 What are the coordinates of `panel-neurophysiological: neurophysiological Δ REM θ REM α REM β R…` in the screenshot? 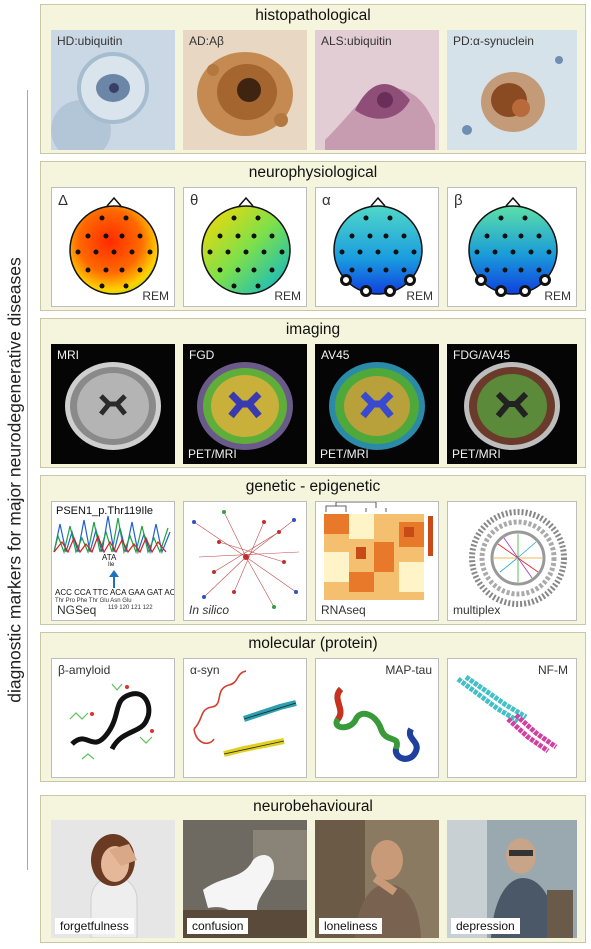 It's located at (313, 236).